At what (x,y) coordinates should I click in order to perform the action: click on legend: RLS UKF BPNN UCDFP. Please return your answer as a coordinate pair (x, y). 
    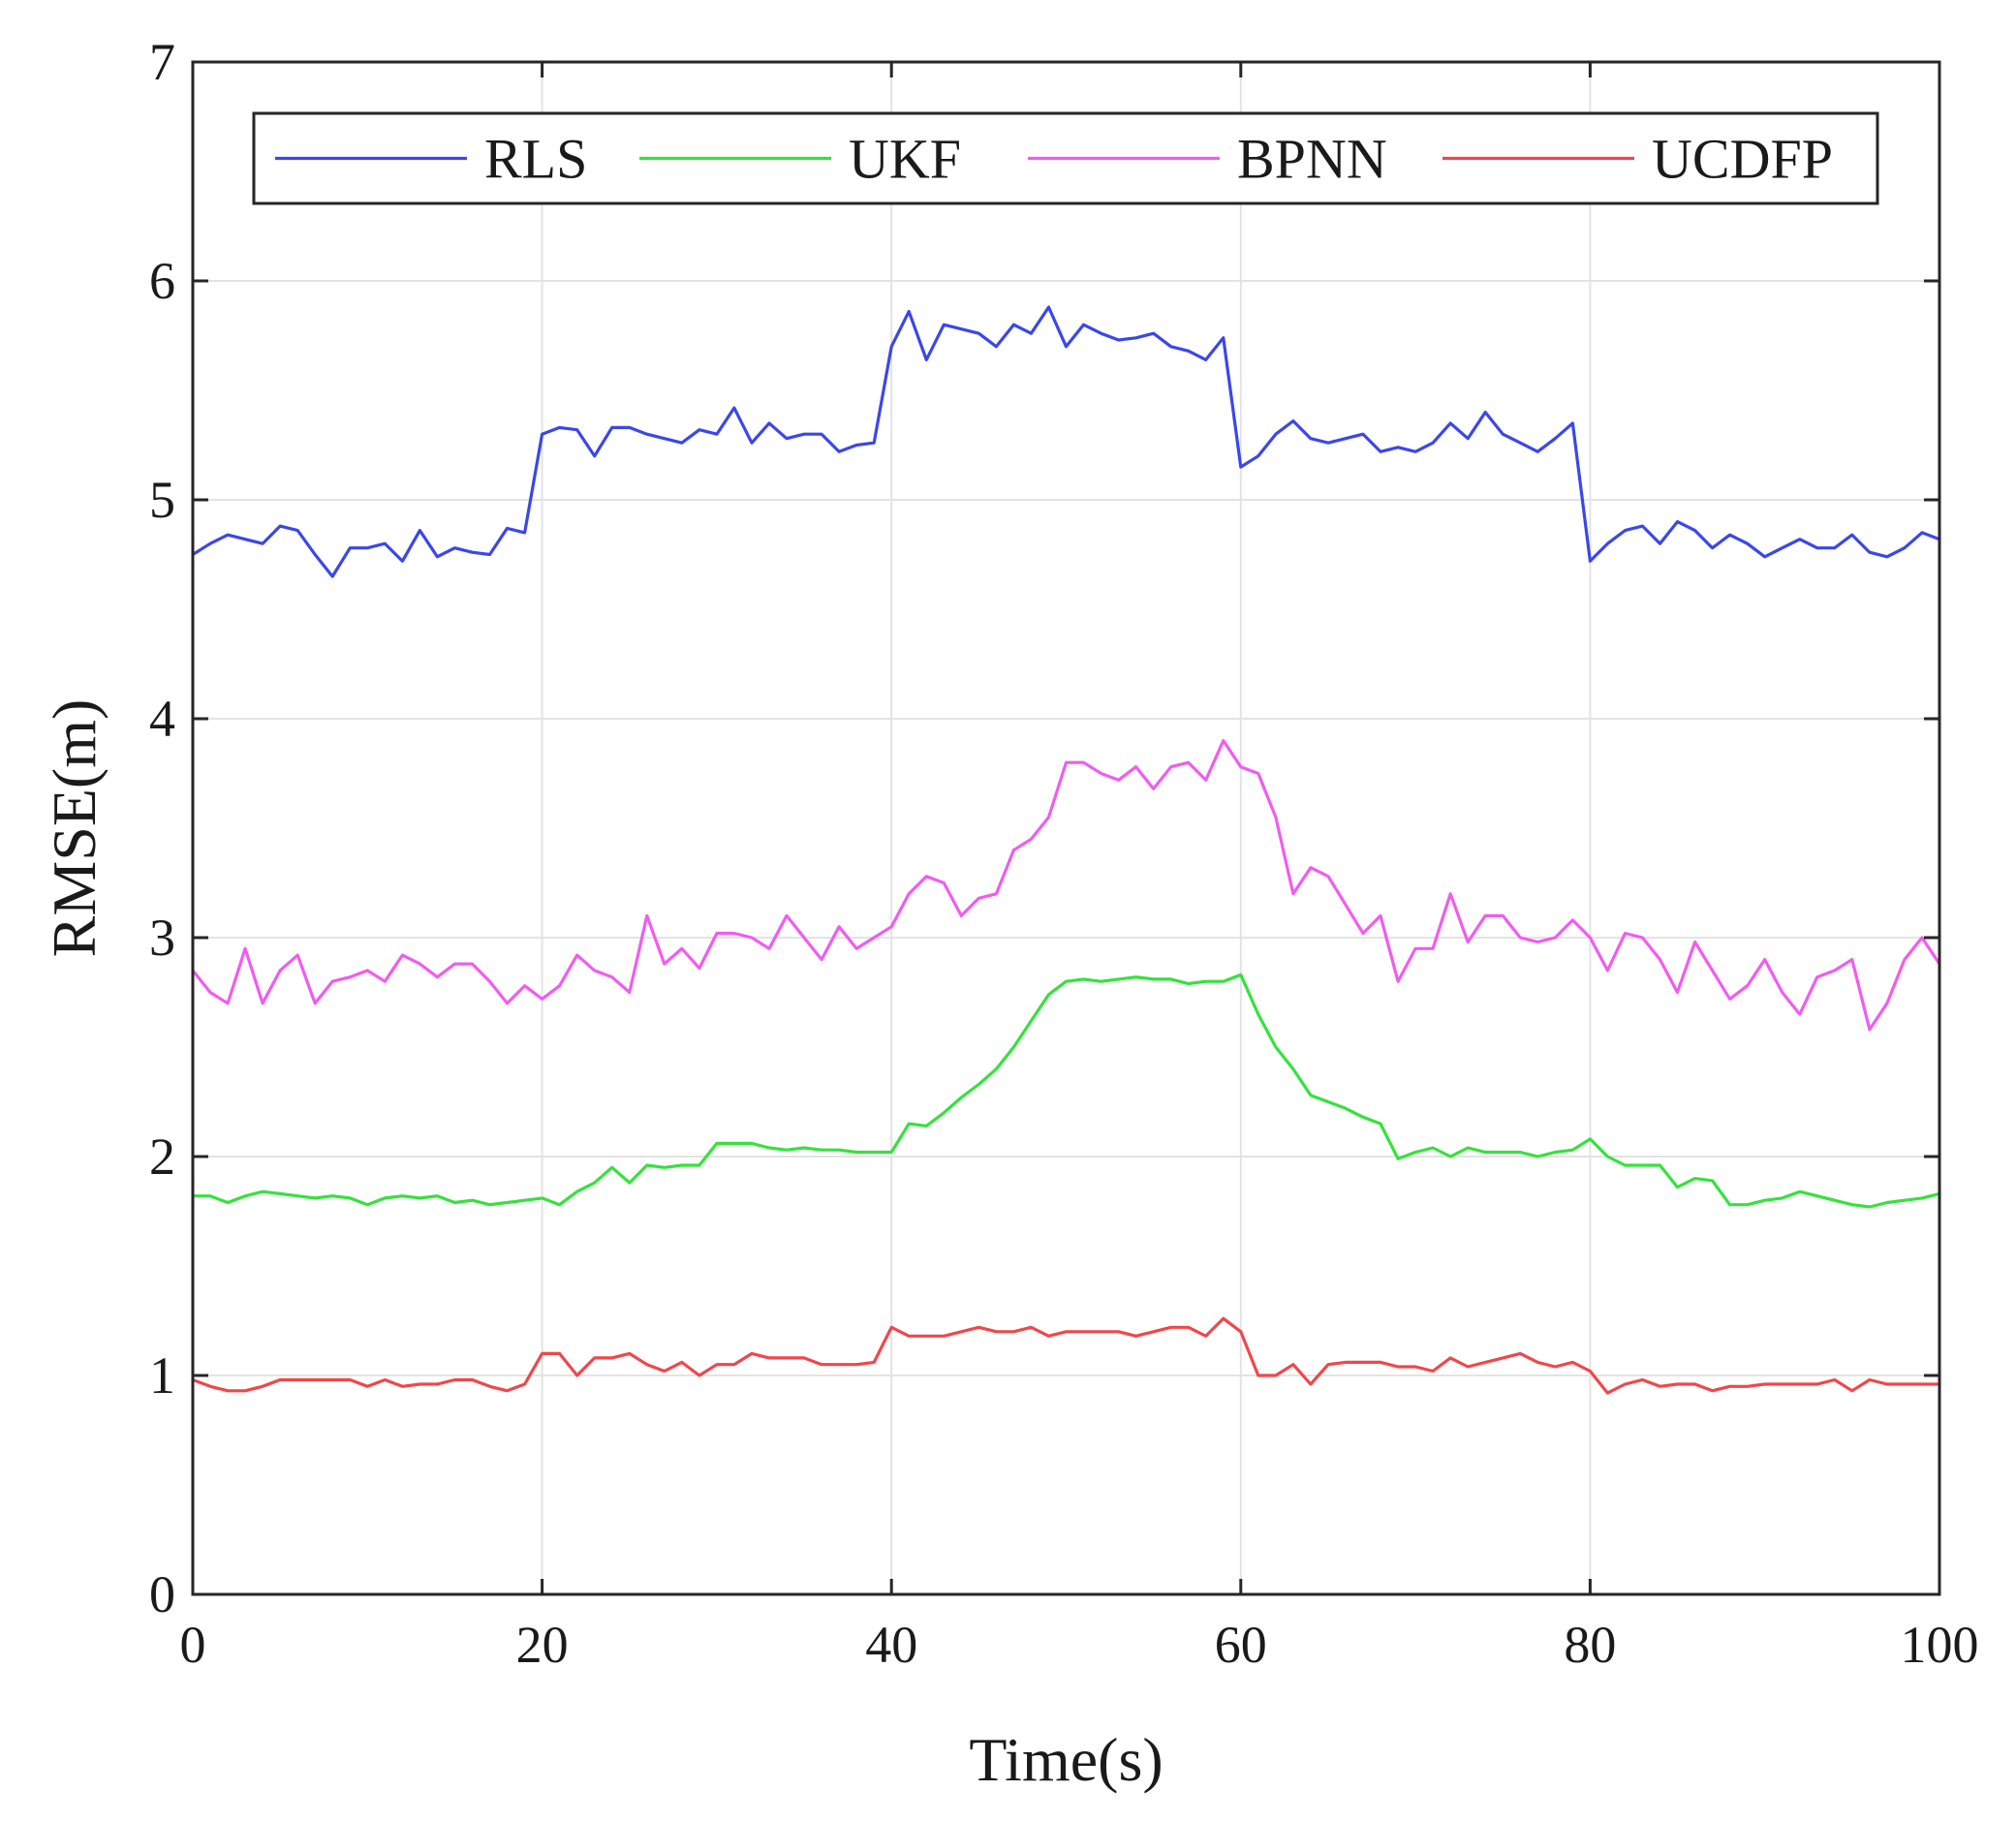
    Looking at the image, I should click on (1065, 158).